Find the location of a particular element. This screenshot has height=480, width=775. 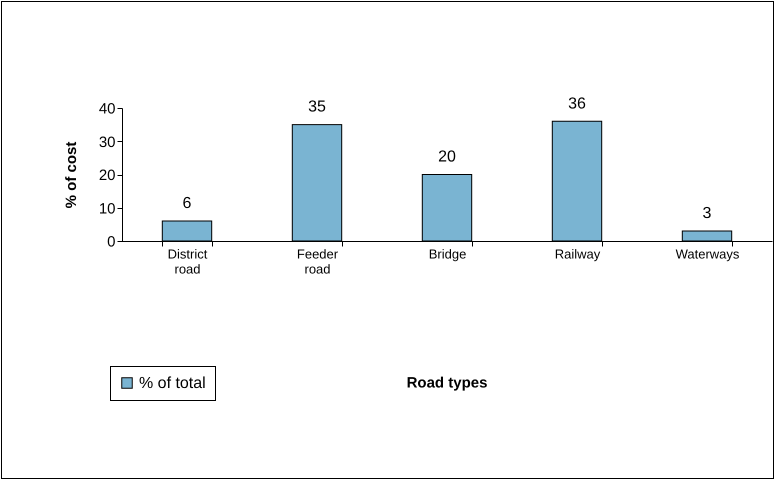

data-label: 20 is located at coordinates (447, 157).